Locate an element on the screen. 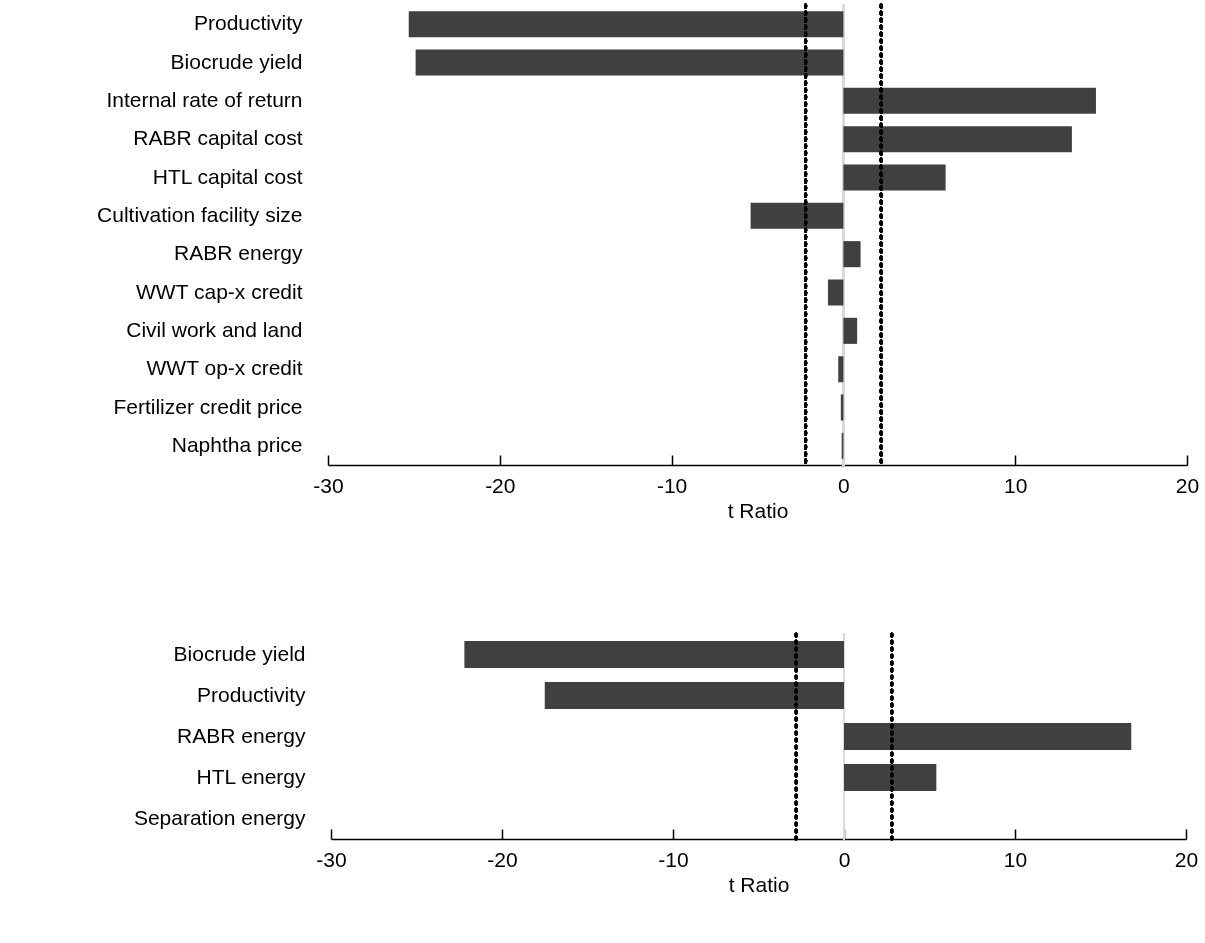  y-tick-label: Naphtha price is located at coordinates (237, 444).